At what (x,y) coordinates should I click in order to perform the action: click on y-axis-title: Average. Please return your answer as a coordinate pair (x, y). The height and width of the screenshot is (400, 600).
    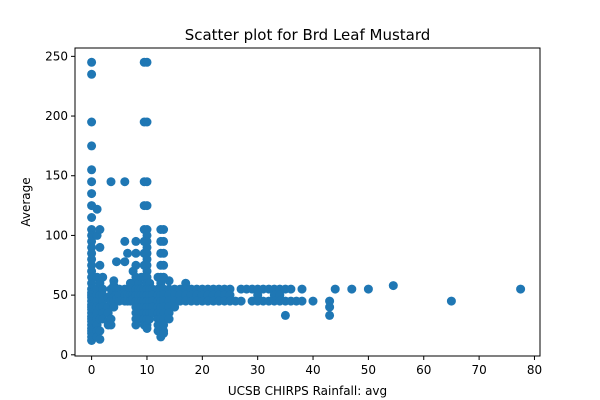
    Looking at the image, I should click on (26, 201).